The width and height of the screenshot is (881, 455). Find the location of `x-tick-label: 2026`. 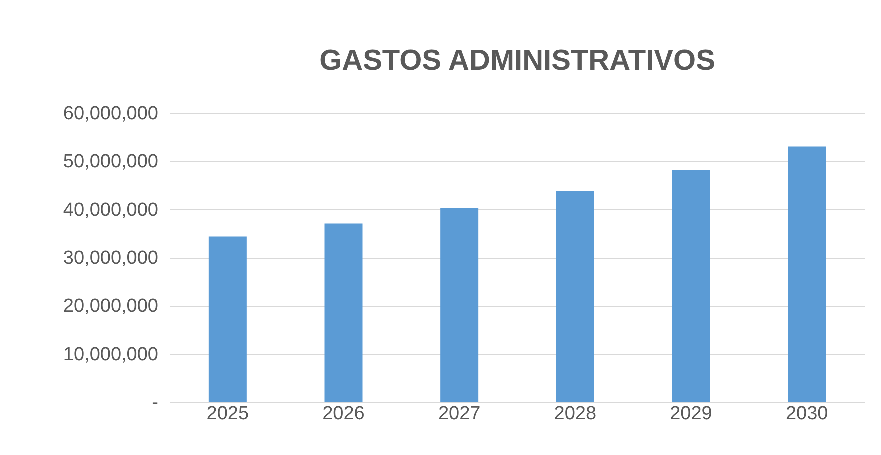

x-tick-label: 2026 is located at coordinates (343, 414).